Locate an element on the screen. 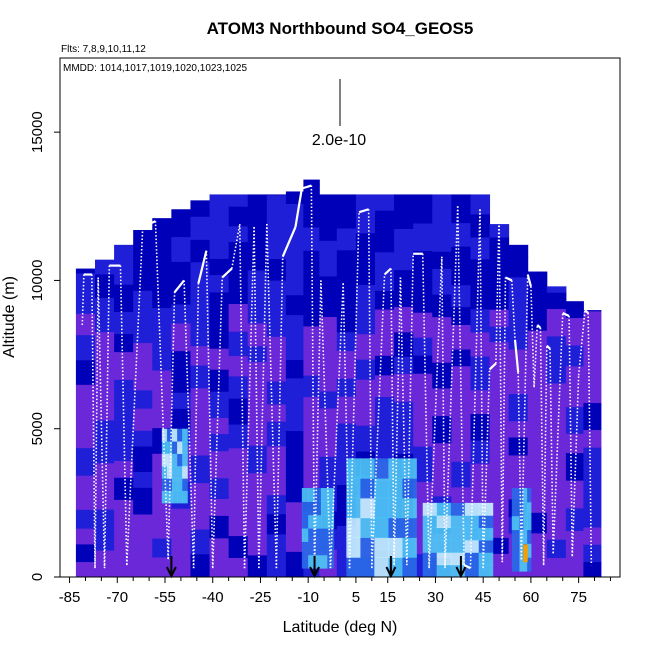  x-tick-label: 60 is located at coordinates (531, 597).